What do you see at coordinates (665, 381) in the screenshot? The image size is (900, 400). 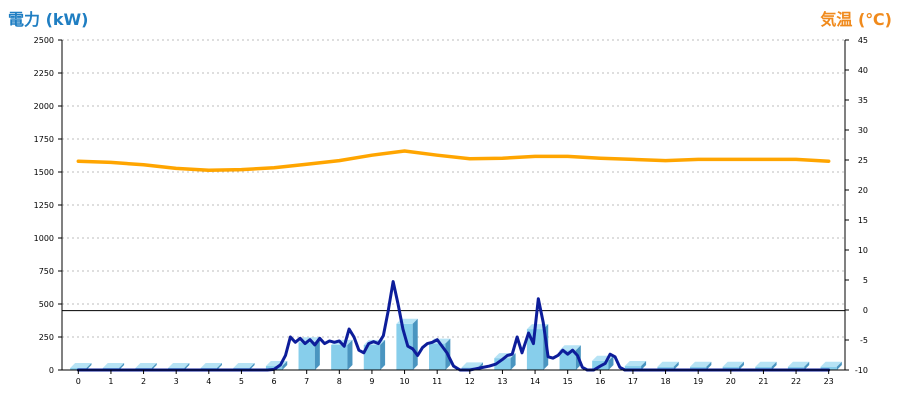 I see `x-tick-label: 18` at bounding box center [665, 381].